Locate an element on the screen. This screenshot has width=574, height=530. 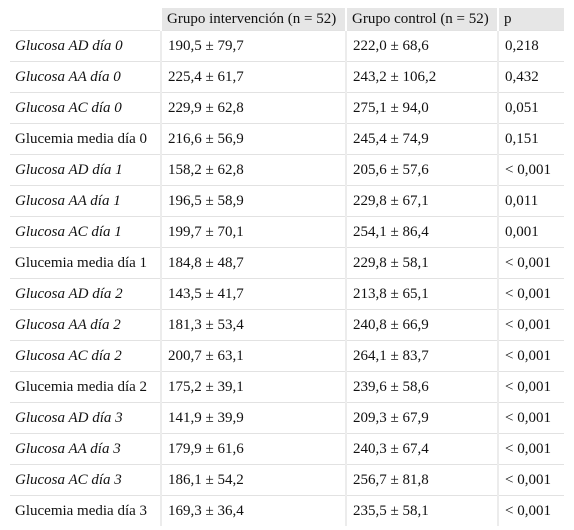
row-label: Glucosa AD día 2 is located at coordinates (85, 294).